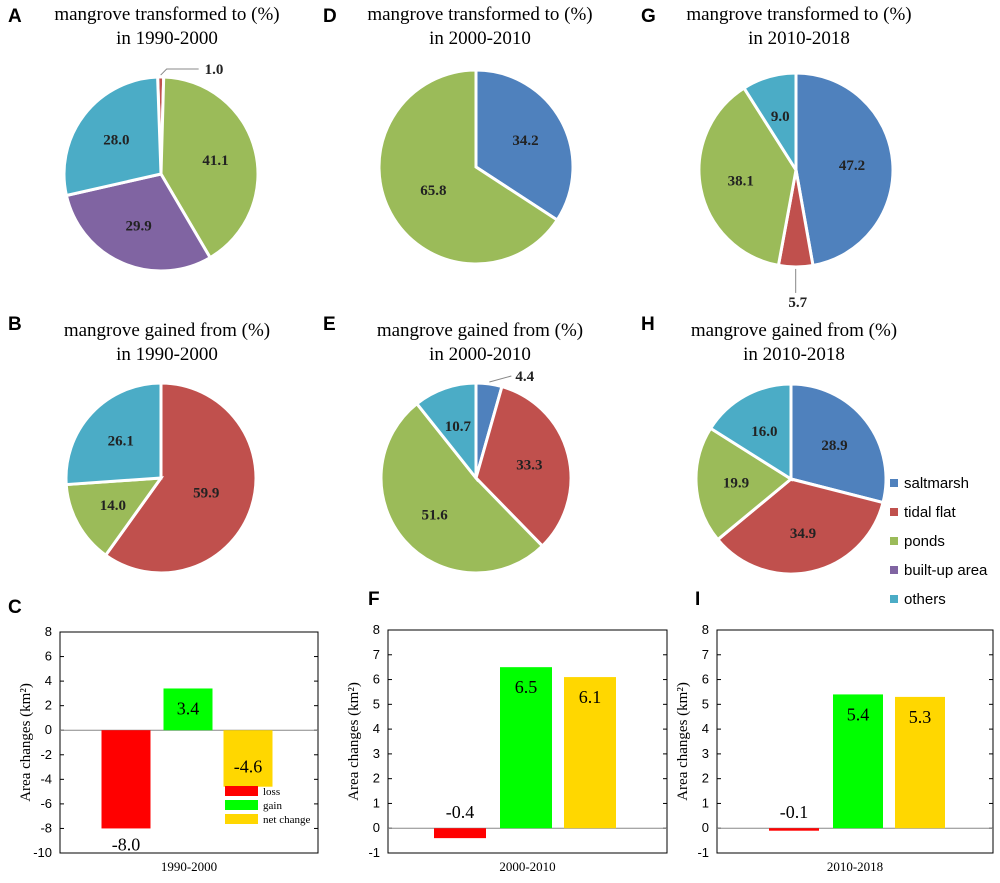 This screenshot has width=1000, height=883. What do you see at coordinates (920, 762) in the screenshot?
I see `bar-I-net_change` at bounding box center [920, 762].